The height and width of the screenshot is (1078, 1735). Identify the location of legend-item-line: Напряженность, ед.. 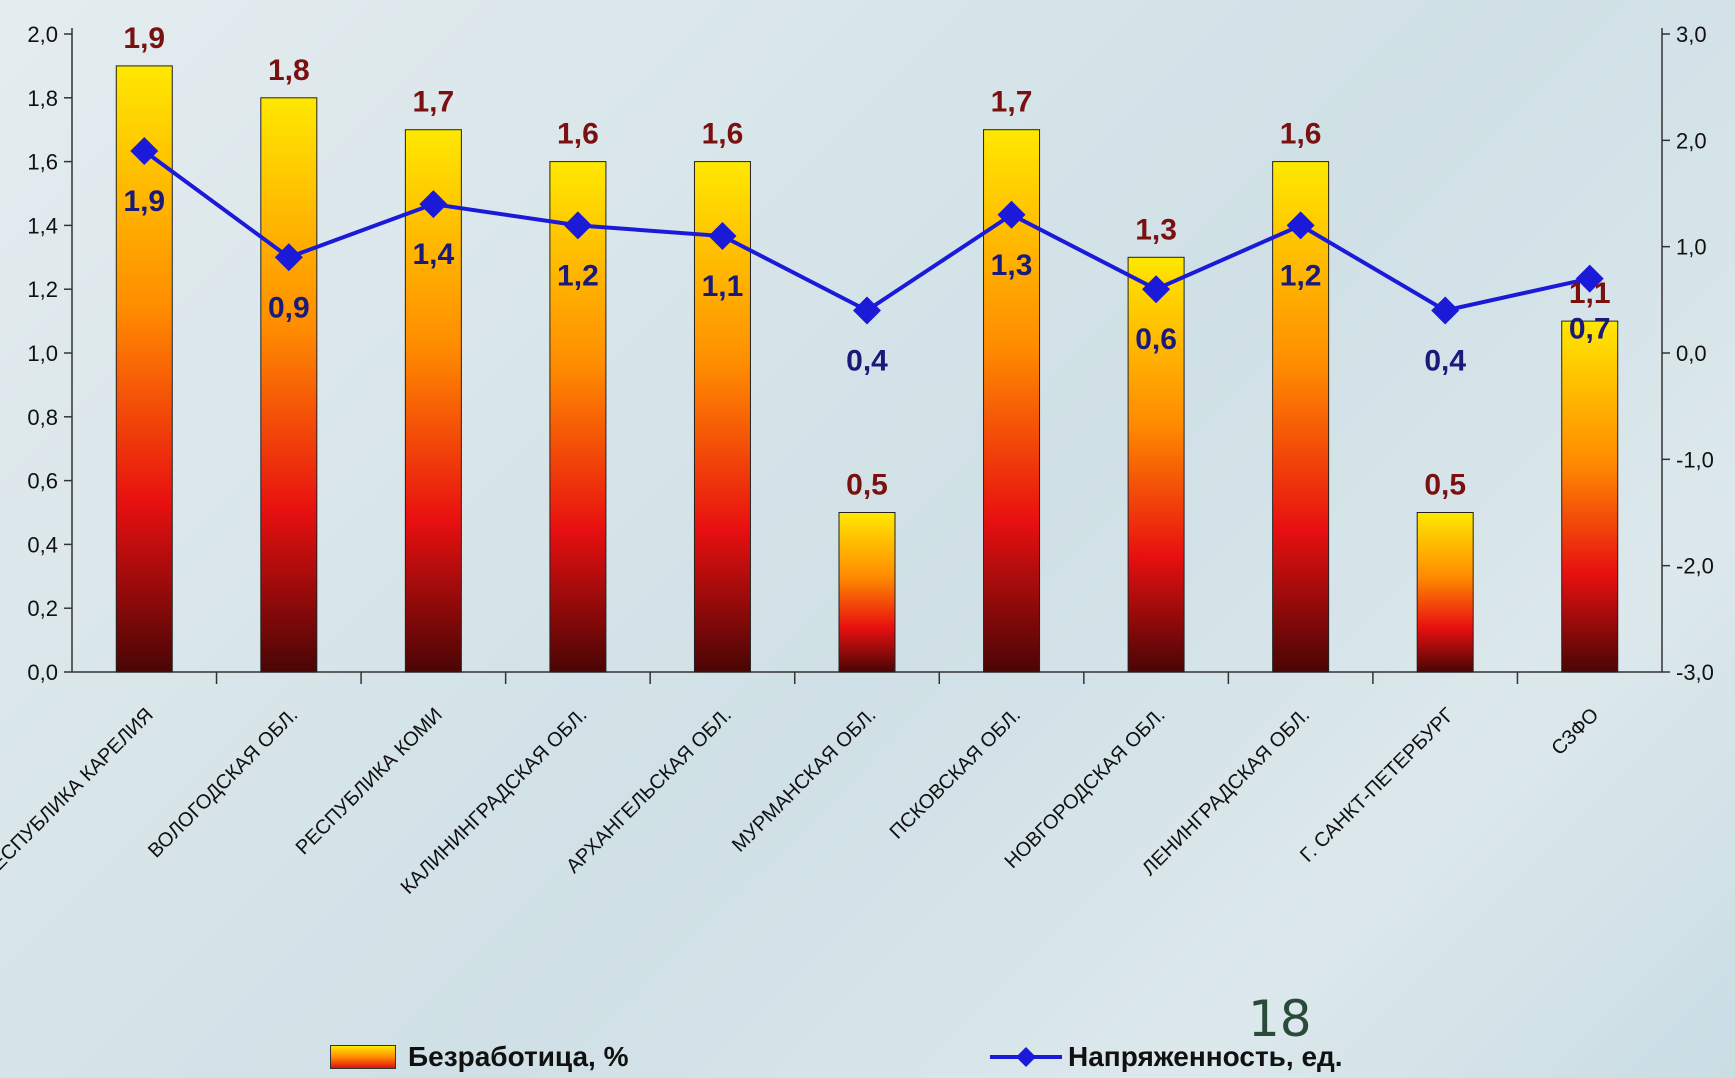
(1166, 1057).